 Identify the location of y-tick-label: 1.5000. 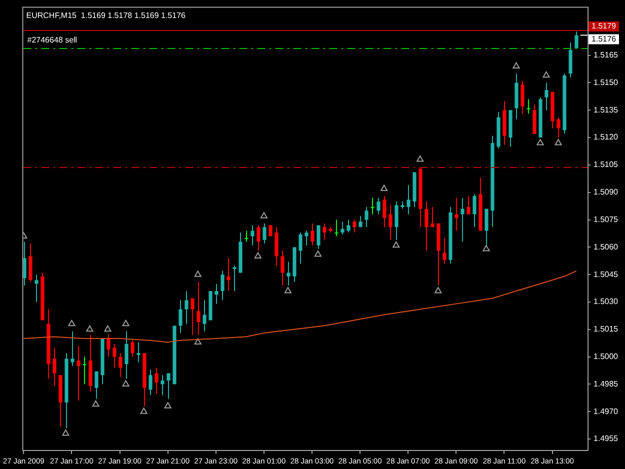
(606, 357).